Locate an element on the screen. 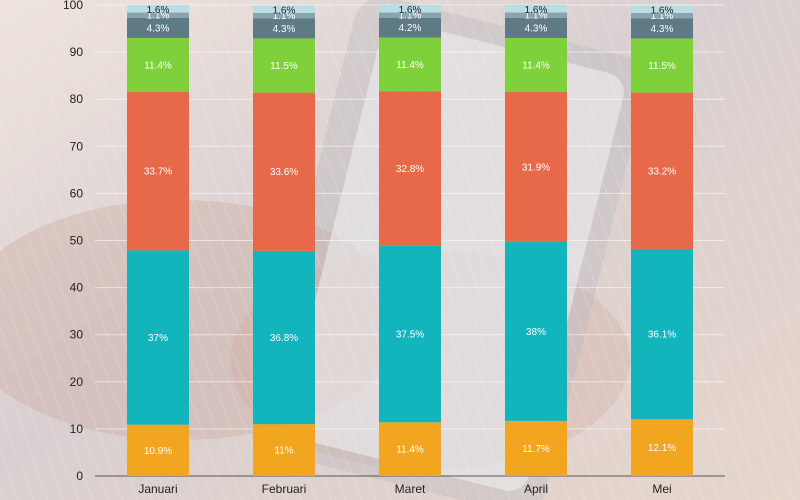  x-category-label: Maret is located at coordinates (410, 489).